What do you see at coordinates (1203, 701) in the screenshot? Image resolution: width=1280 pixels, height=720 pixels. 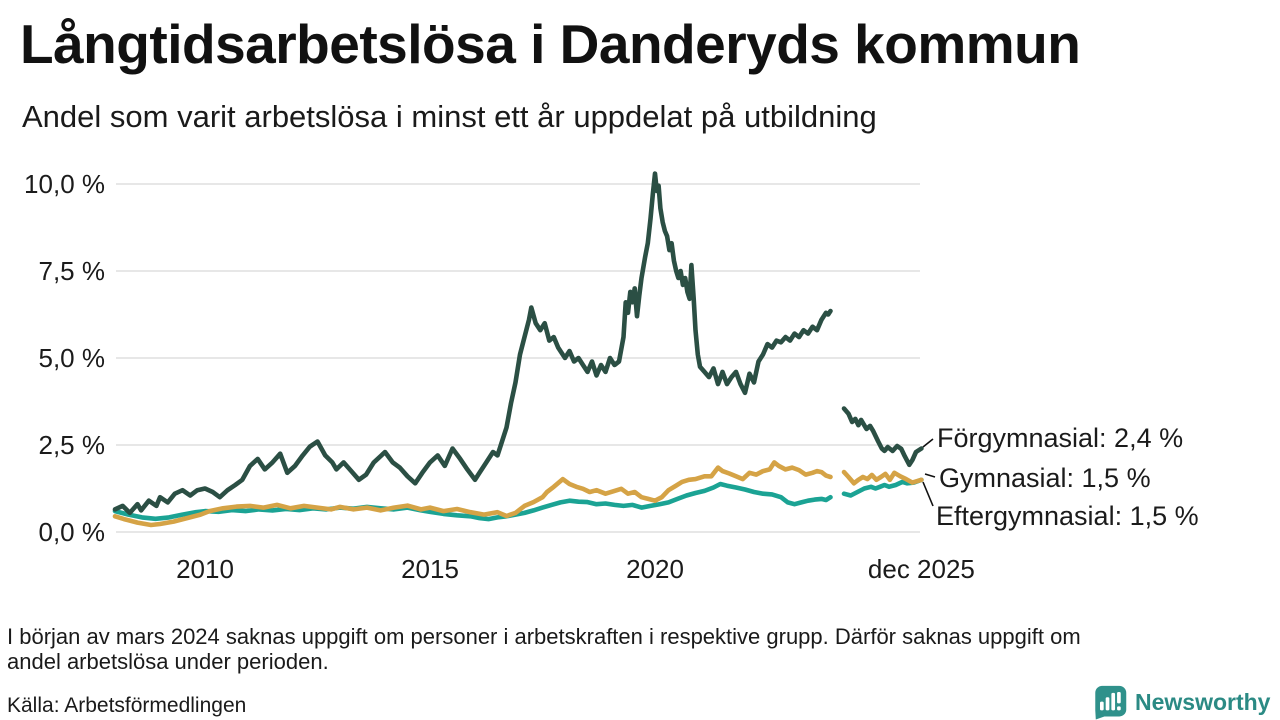 I see `logo-wordmark: Newsworthy` at bounding box center [1203, 701].